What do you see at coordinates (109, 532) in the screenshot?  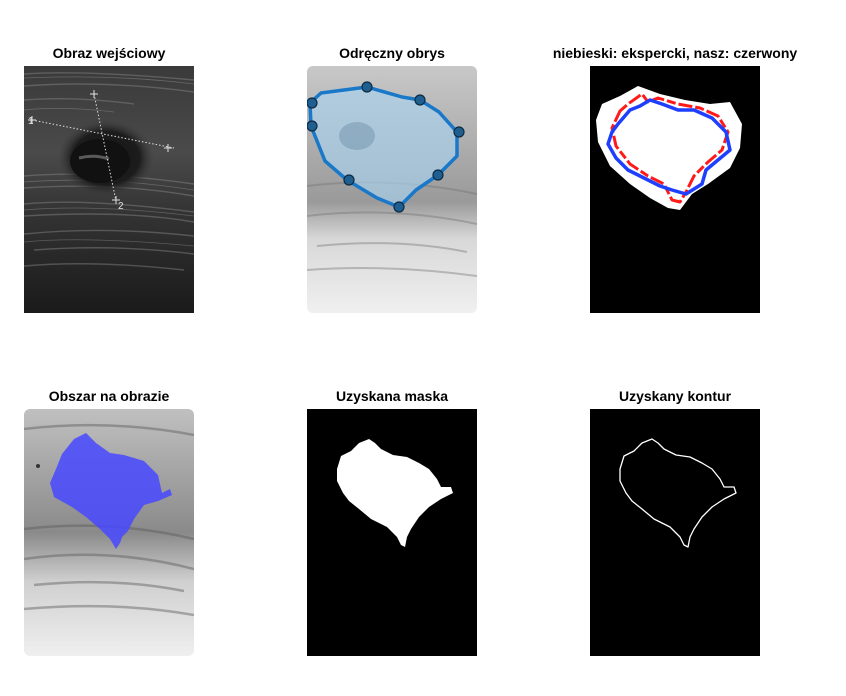 I see `region-overlay-image` at bounding box center [109, 532].